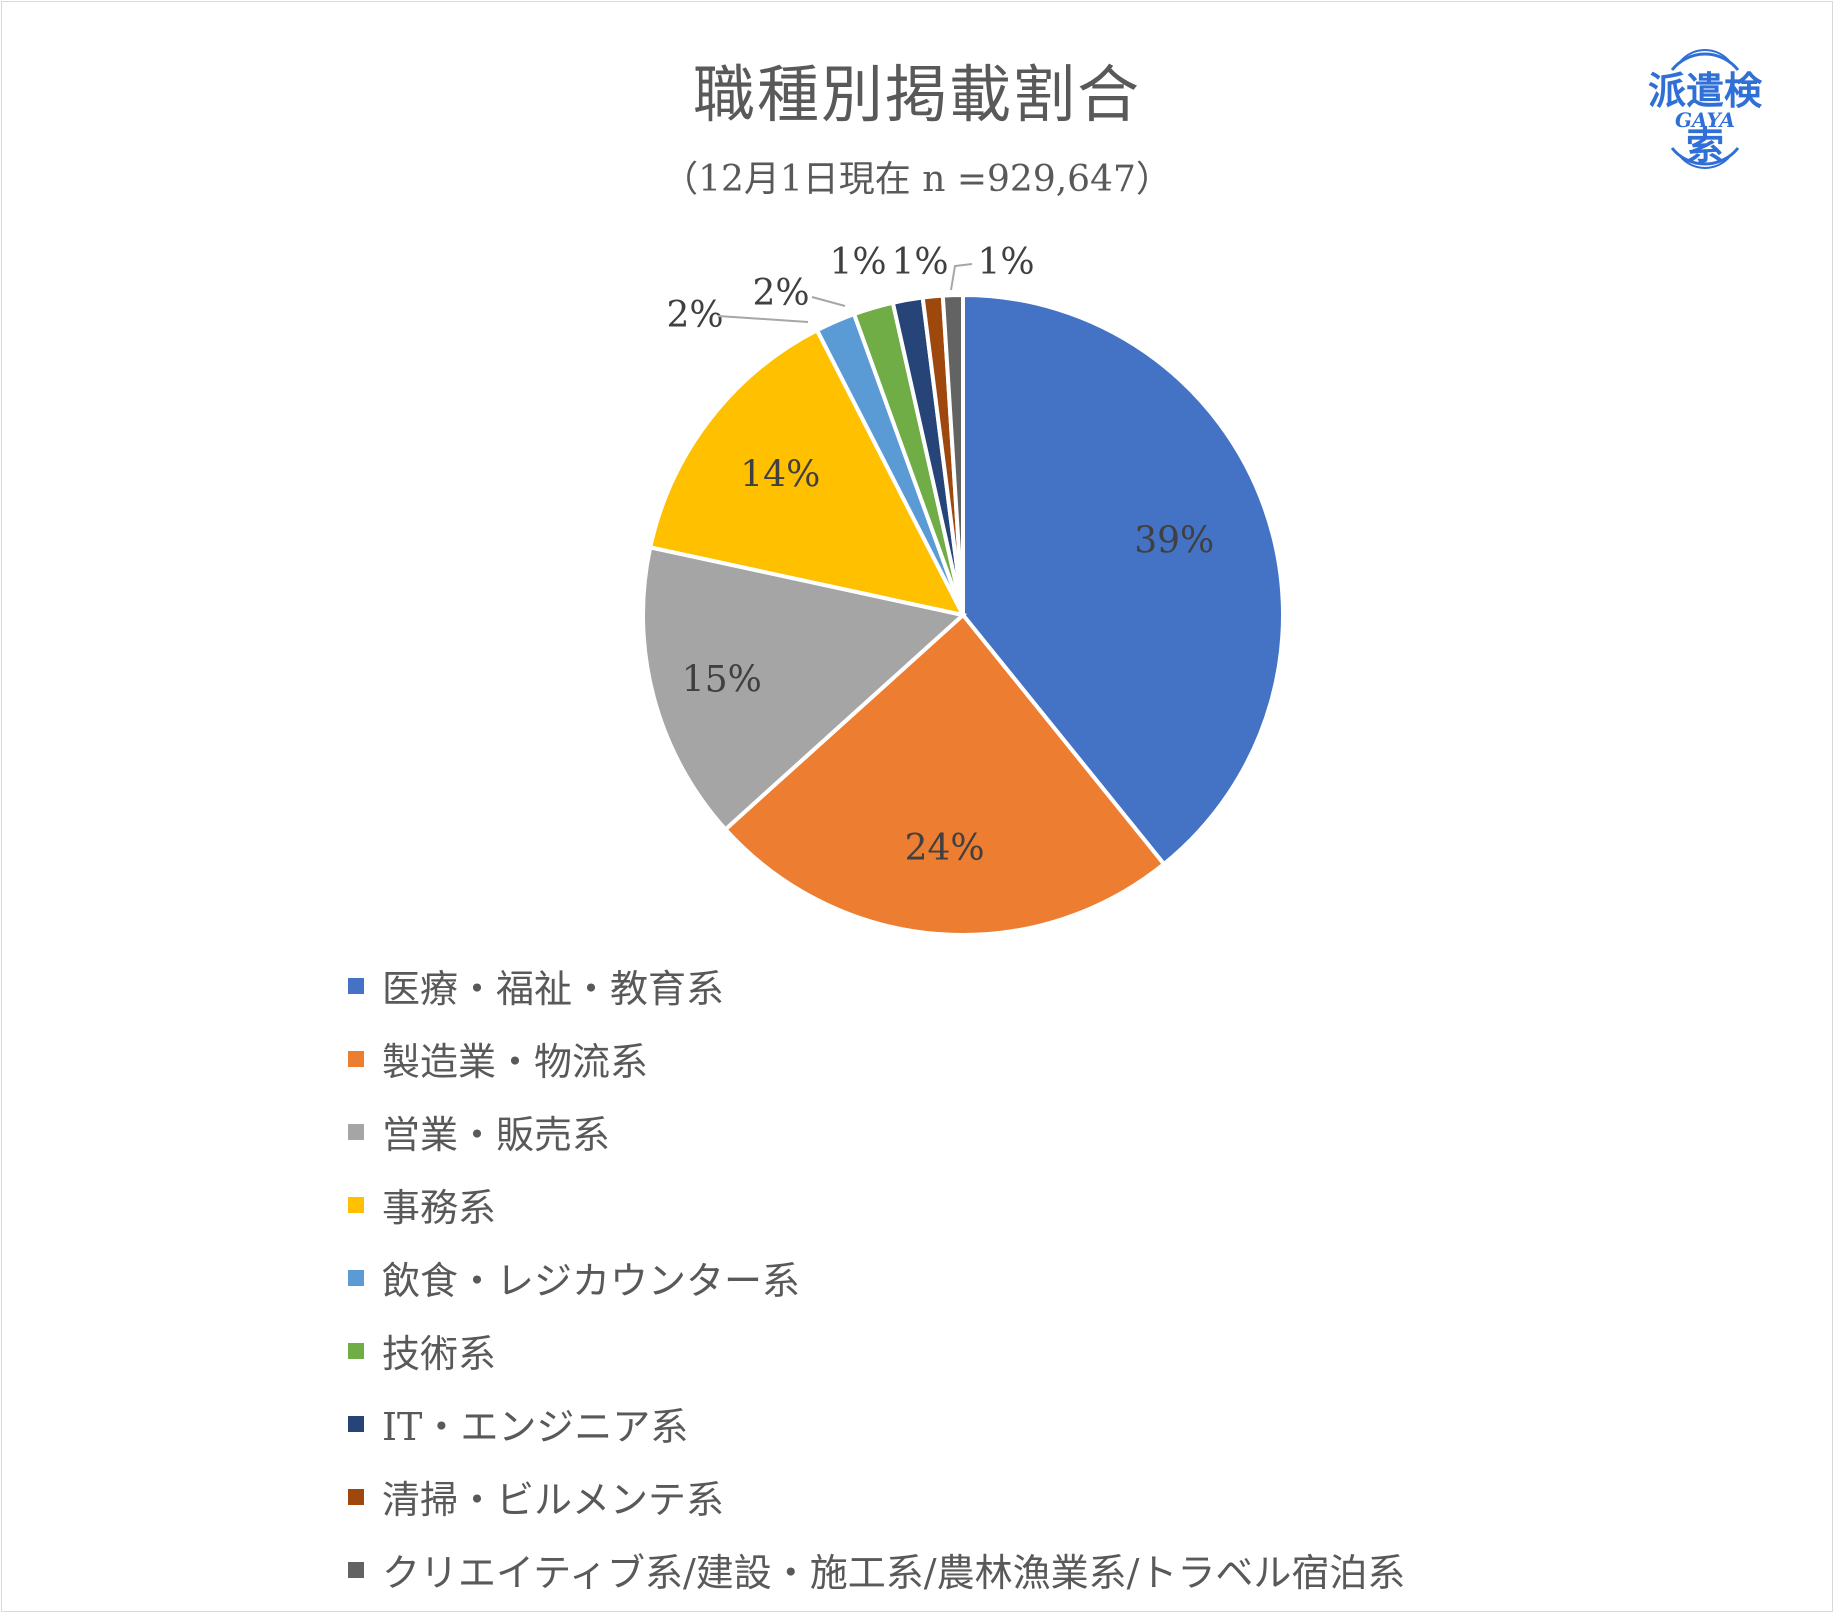 The width and height of the screenshot is (1834, 1615). Describe the element at coordinates (591, 1281) in the screenshot. I see `legend-label: 飲食・レジカウンター系` at that location.